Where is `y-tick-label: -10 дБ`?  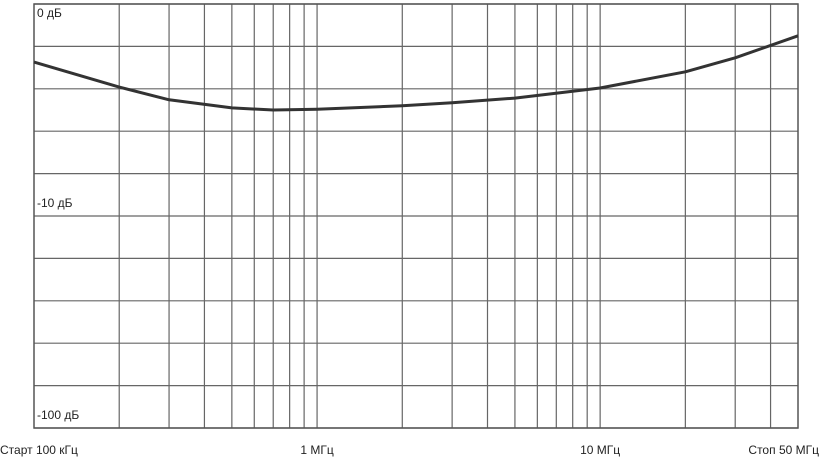
y-tick-label: -10 дБ is located at coordinates (55, 203).